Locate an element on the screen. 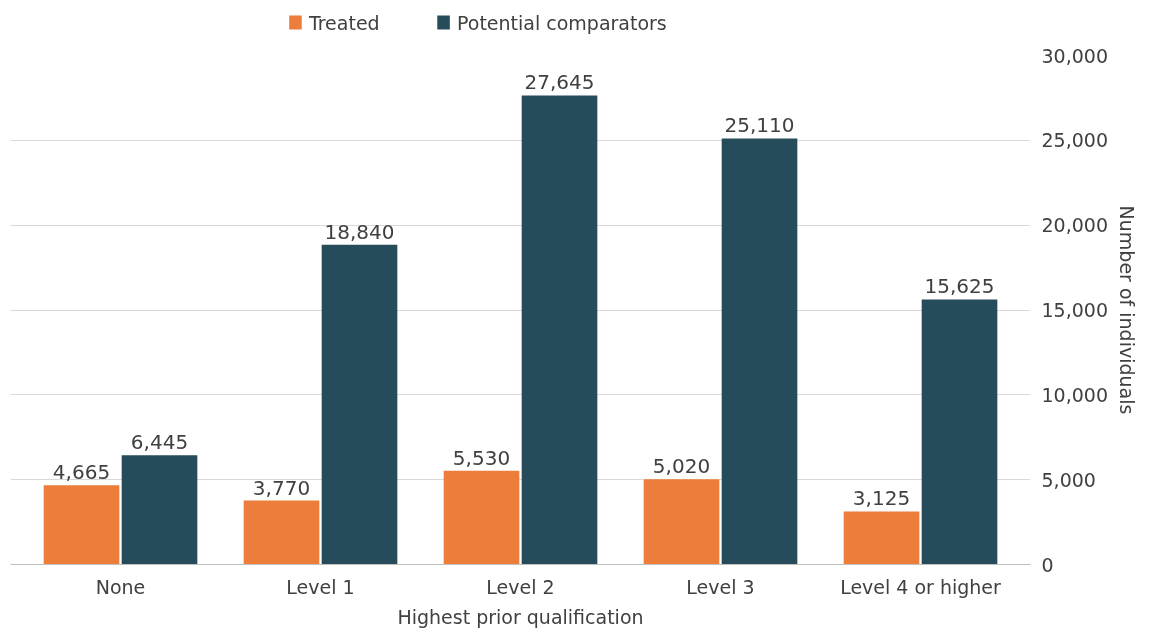 The height and width of the screenshot is (639, 1152). x-tick-label: Level 3 is located at coordinates (720, 586).